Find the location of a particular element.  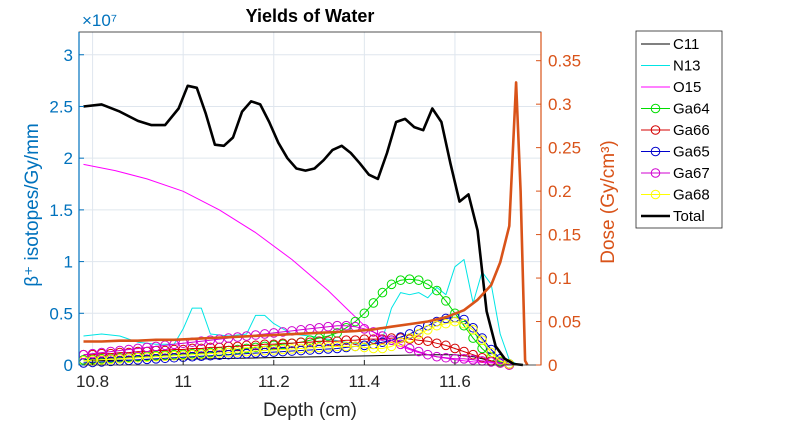

legend-label-n13: N13 is located at coordinates (687, 66).